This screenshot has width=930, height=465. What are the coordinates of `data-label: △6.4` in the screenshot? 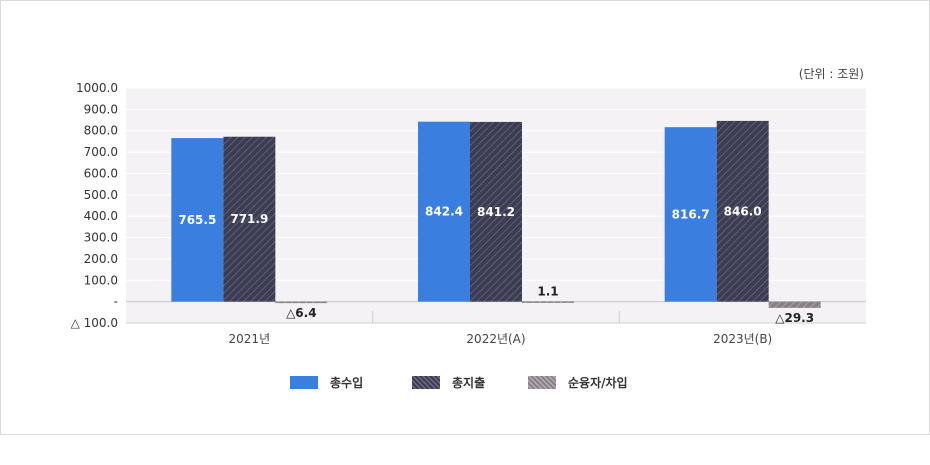 It's located at (301, 313).